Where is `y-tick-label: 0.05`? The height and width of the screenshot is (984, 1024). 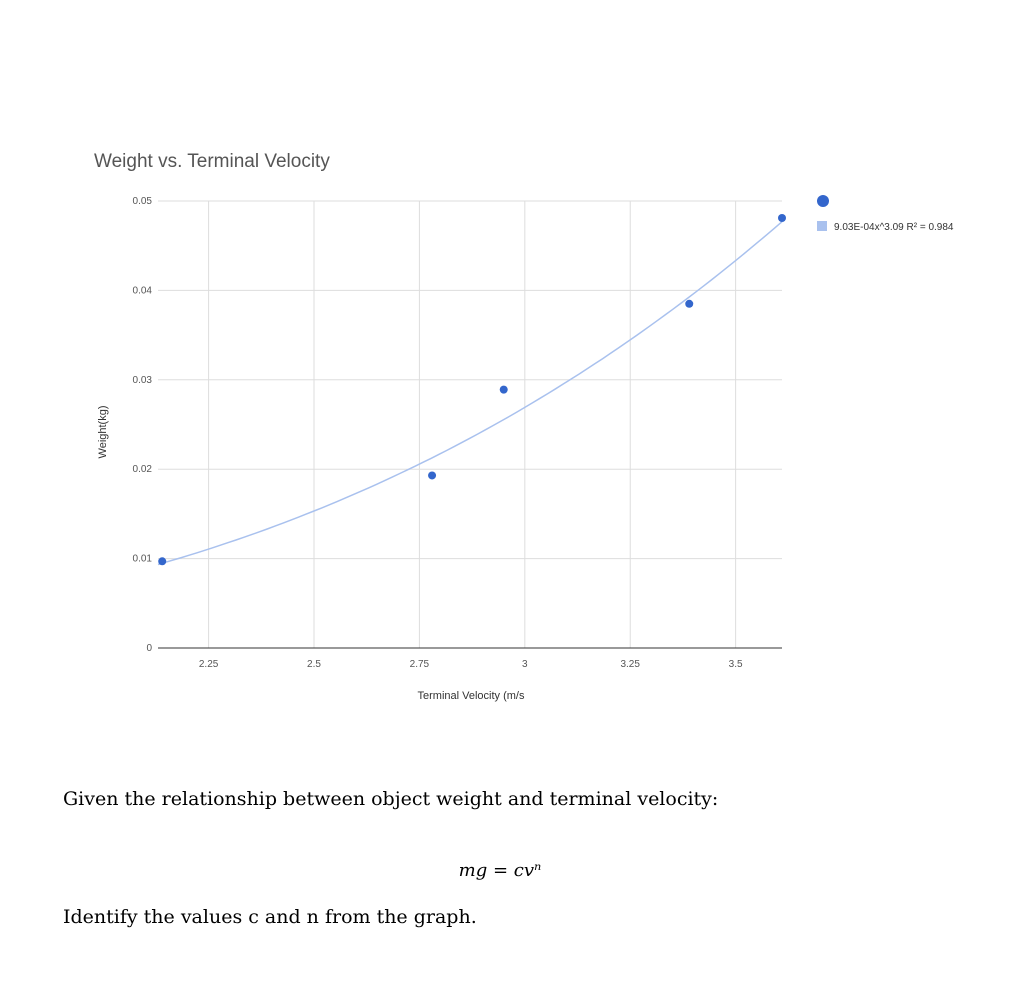
y-tick-label: 0.05 is located at coordinates (143, 201).